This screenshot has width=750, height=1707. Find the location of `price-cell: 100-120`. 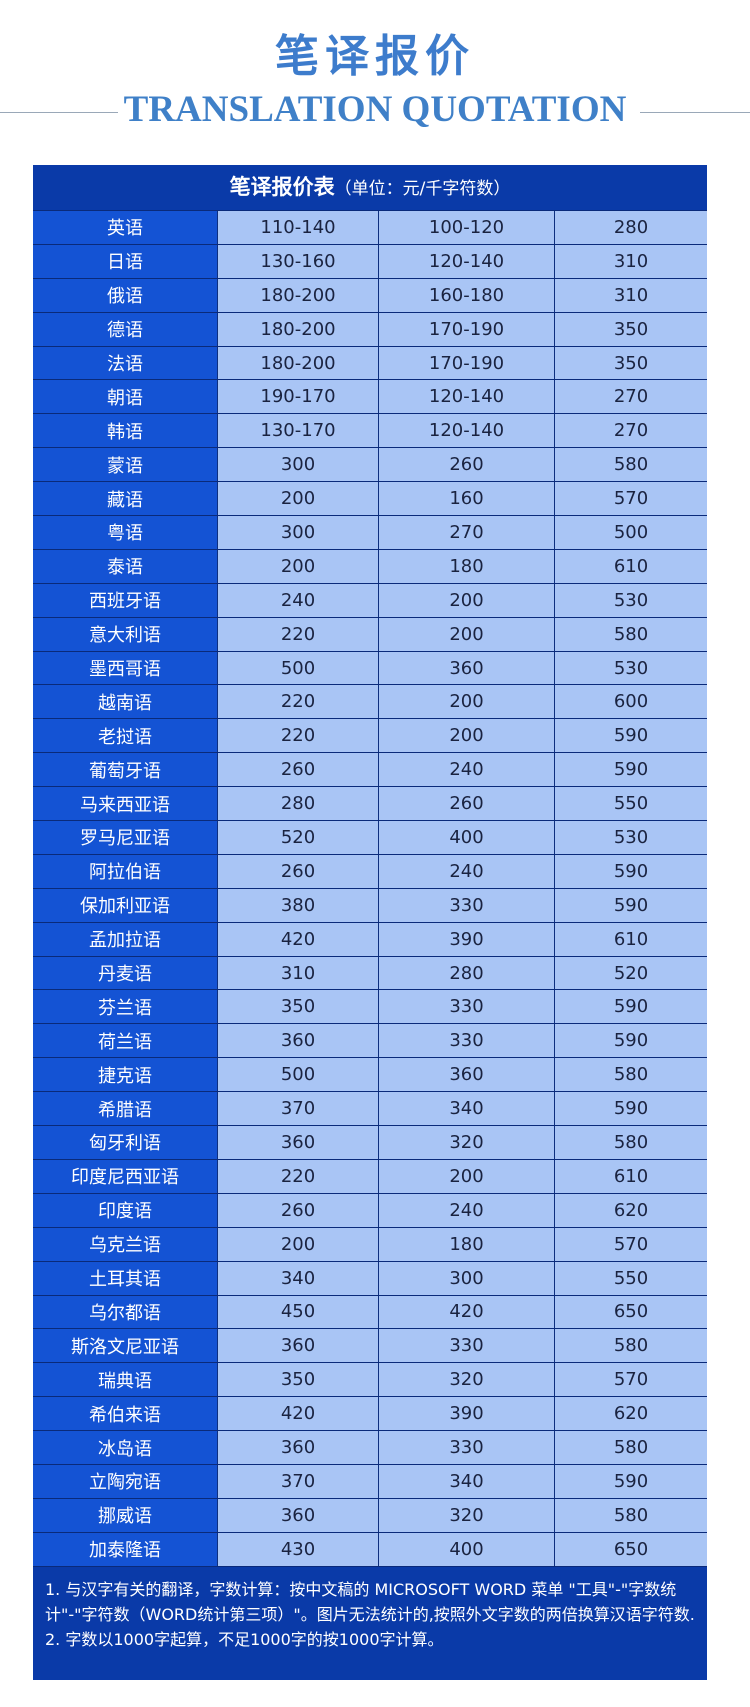

price-cell: 100-120 is located at coordinates (466, 227).